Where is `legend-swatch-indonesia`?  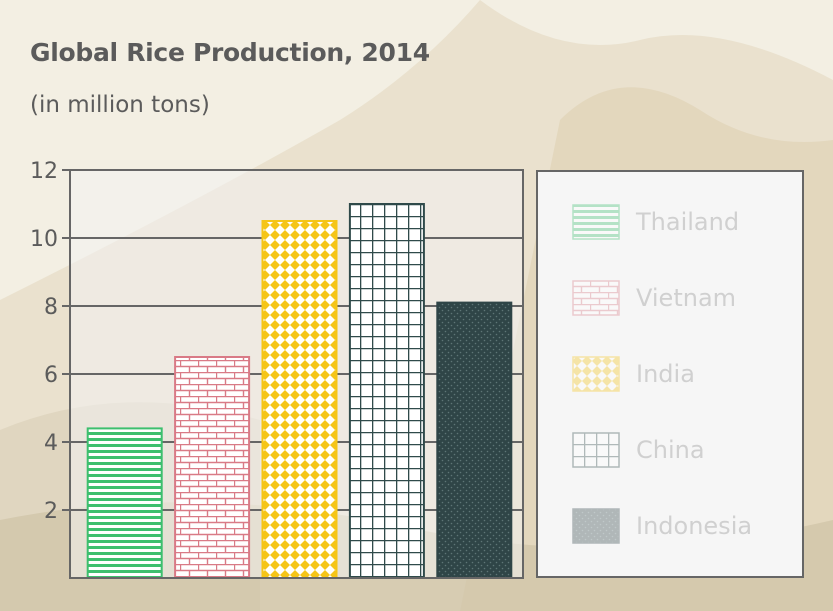 legend-swatch-indonesia is located at coordinates (596, 526).